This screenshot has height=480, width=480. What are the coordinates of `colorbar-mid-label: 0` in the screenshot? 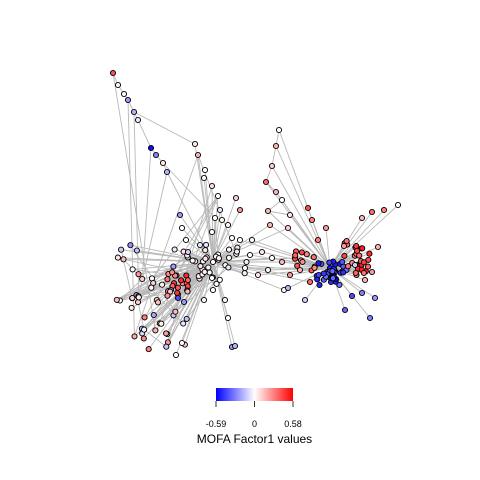 It's located at (254, 424).